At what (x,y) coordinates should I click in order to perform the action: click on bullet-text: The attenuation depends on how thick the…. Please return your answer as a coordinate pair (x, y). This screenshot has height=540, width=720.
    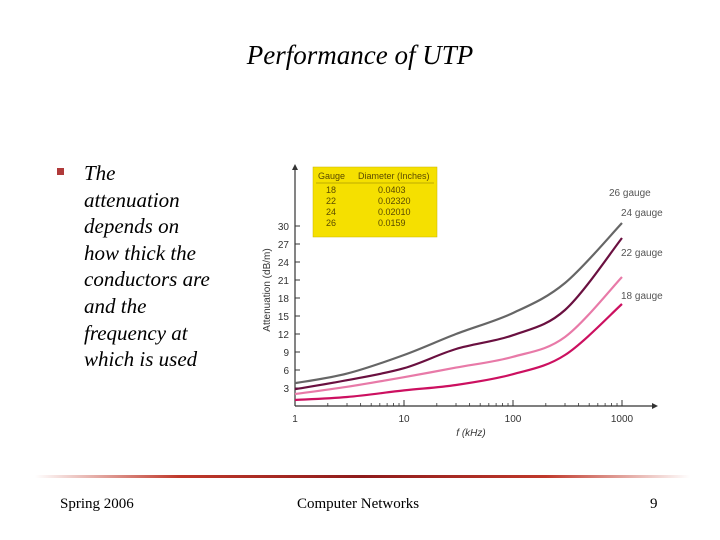
    Looking at the image, I should click on (147, 266).